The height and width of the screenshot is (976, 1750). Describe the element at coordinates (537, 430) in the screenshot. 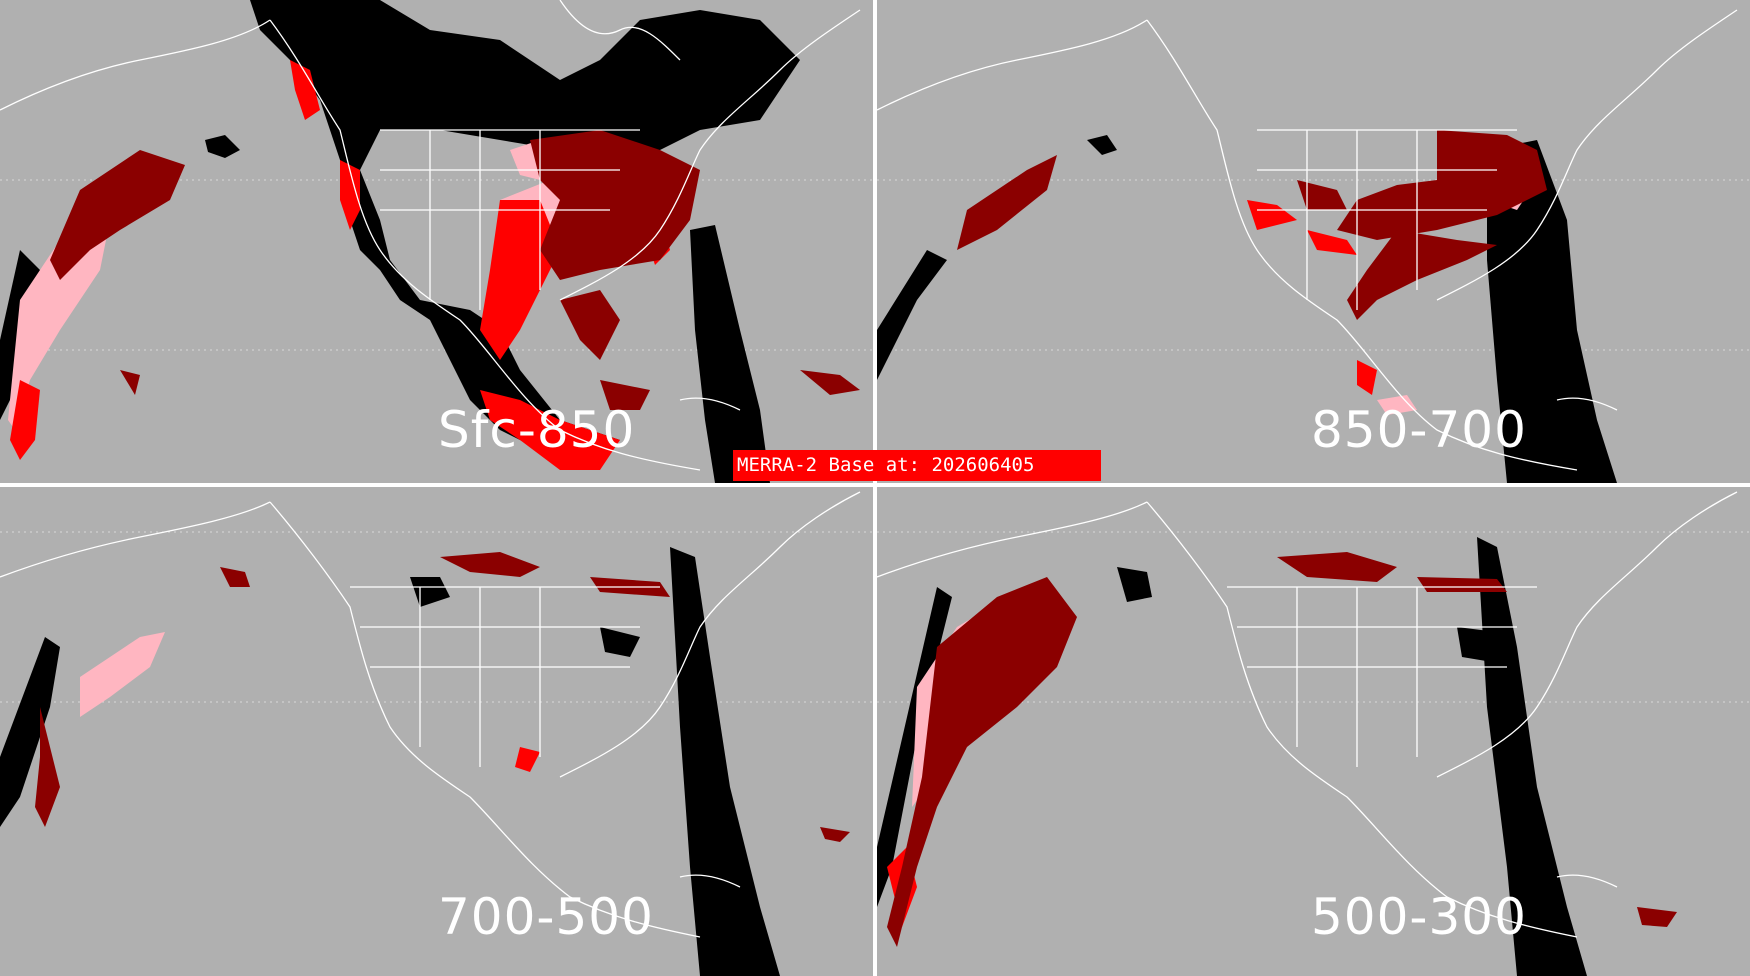

I see `pressure-layer-label: Sfc-850` at that location.